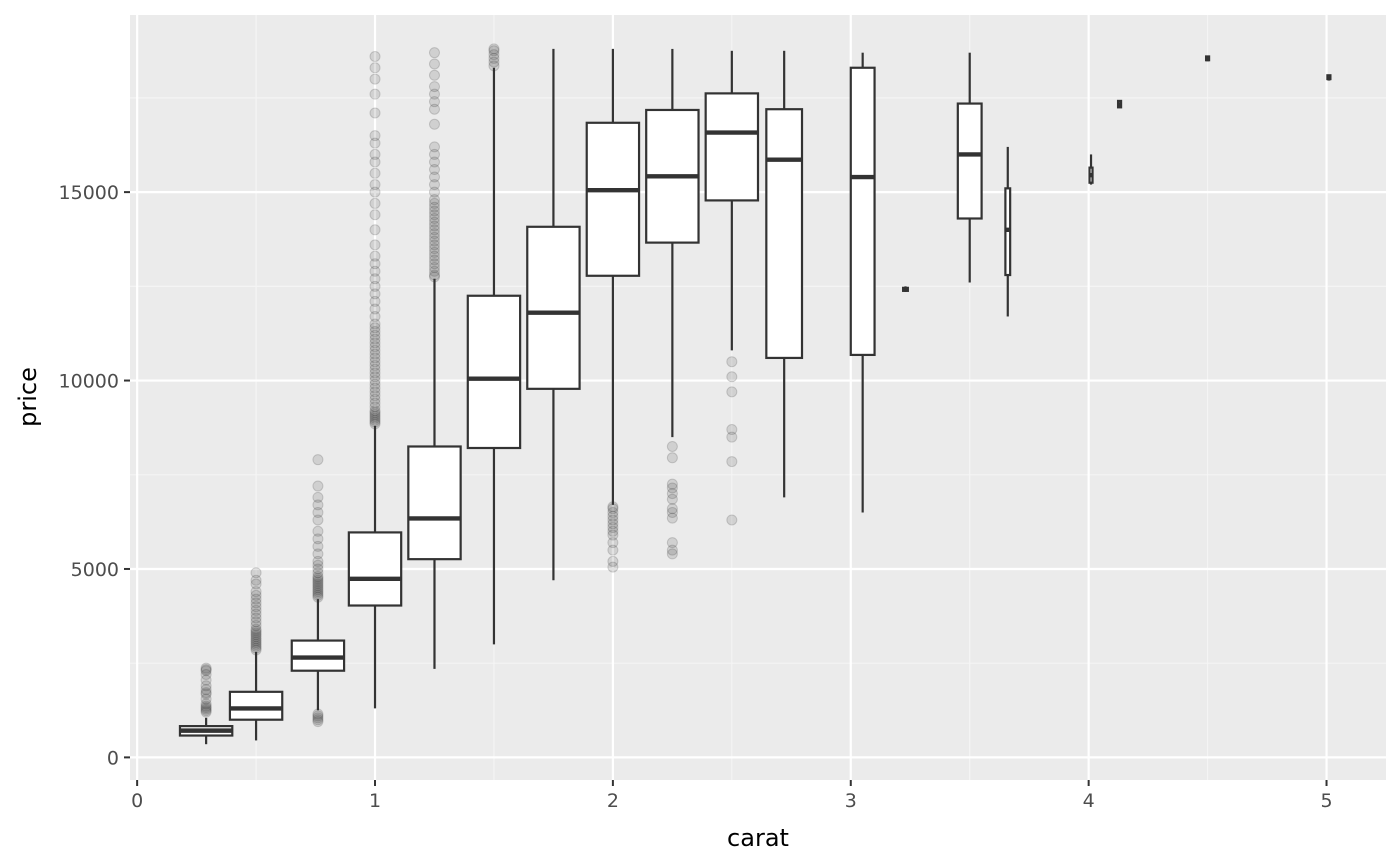 The image size is (1400, 866). I want to click on x-tick-label: 4, so click(1089, 801).